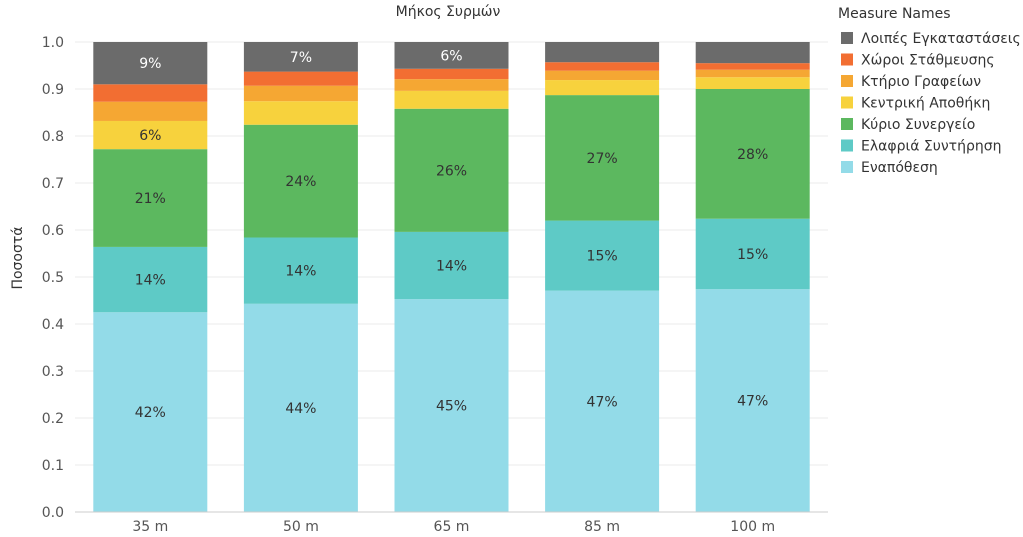 The width and height of the screenshot is (1023, 537). I want to click on legend-item-label: Κύριο Συνεργείο, so click(918, 125).